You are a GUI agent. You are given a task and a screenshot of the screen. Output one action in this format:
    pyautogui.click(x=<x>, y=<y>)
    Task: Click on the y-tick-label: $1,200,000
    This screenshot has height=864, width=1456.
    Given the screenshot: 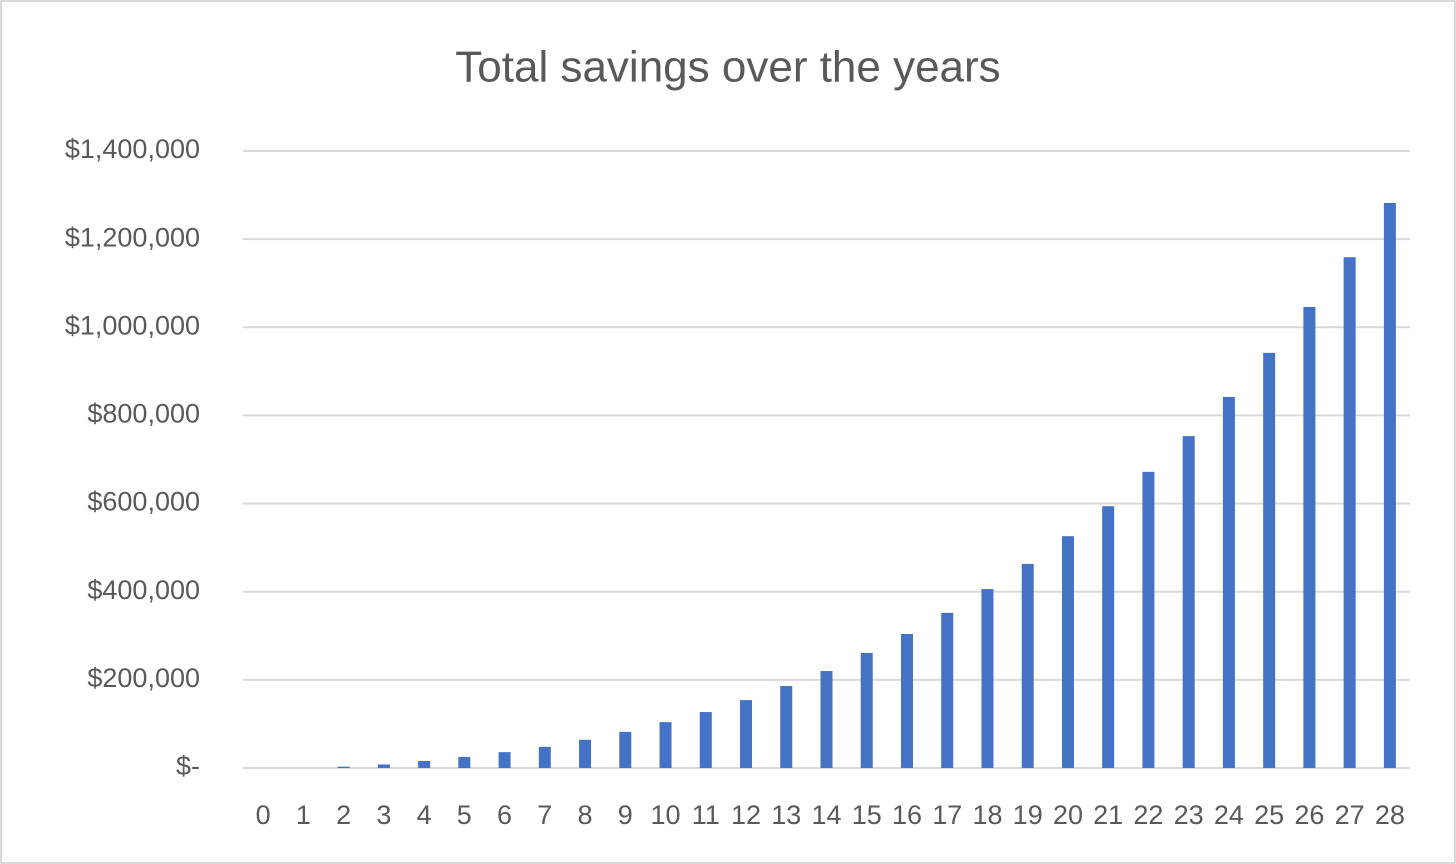 What is the action you would take?
    pyautogui.click(x=132, y=237)
    